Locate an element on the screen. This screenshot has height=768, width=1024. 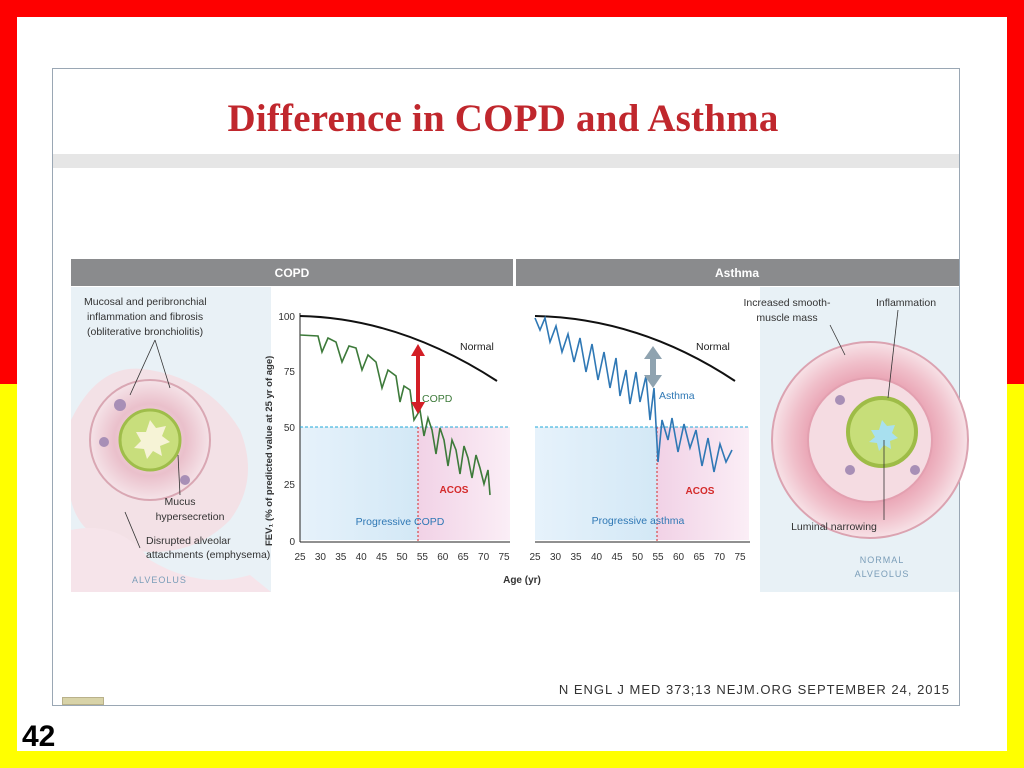
copd-leader-lines is located at coordinates (152, 444).